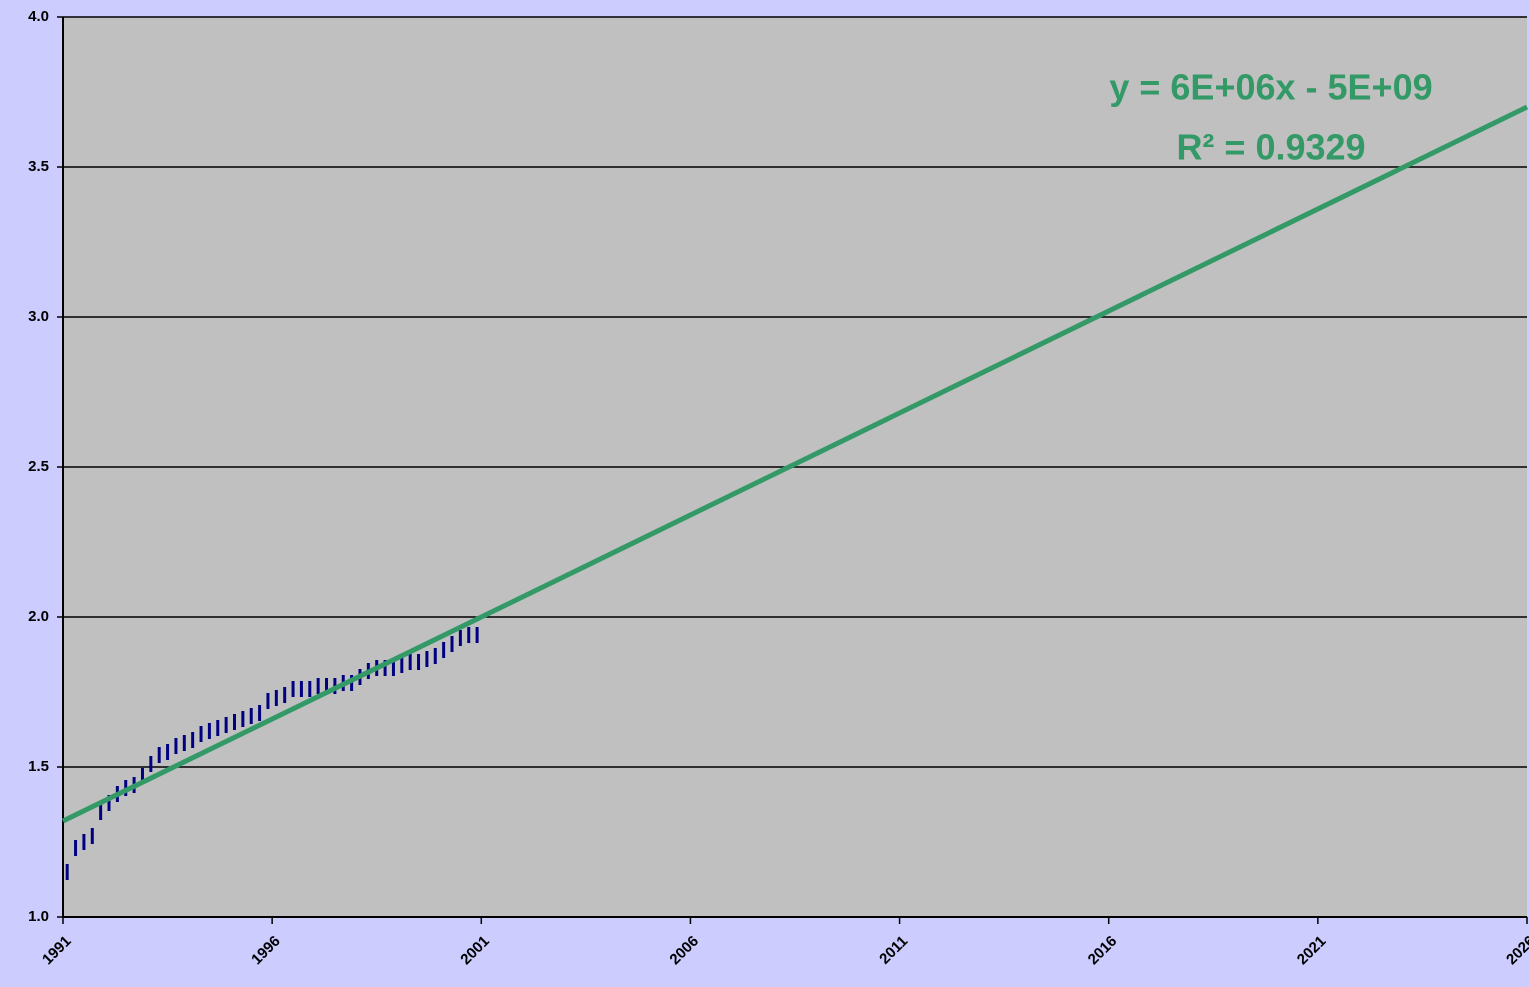 This screenshot has width=1529, height=987. What do you see at coordinates (1516, 951) in the screenshot?
I see `x-tick-label: 2026` at bounding box center [1516, 951].